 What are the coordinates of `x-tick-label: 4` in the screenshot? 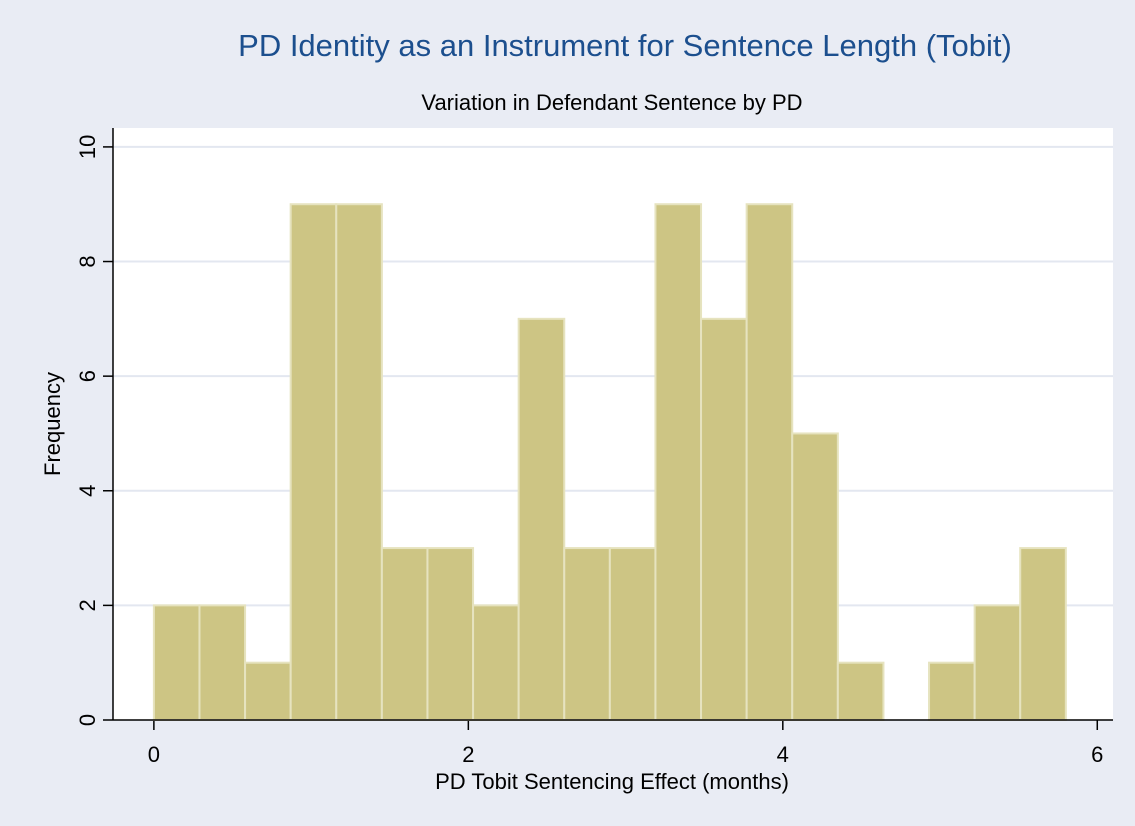 It's located at (783, 754).